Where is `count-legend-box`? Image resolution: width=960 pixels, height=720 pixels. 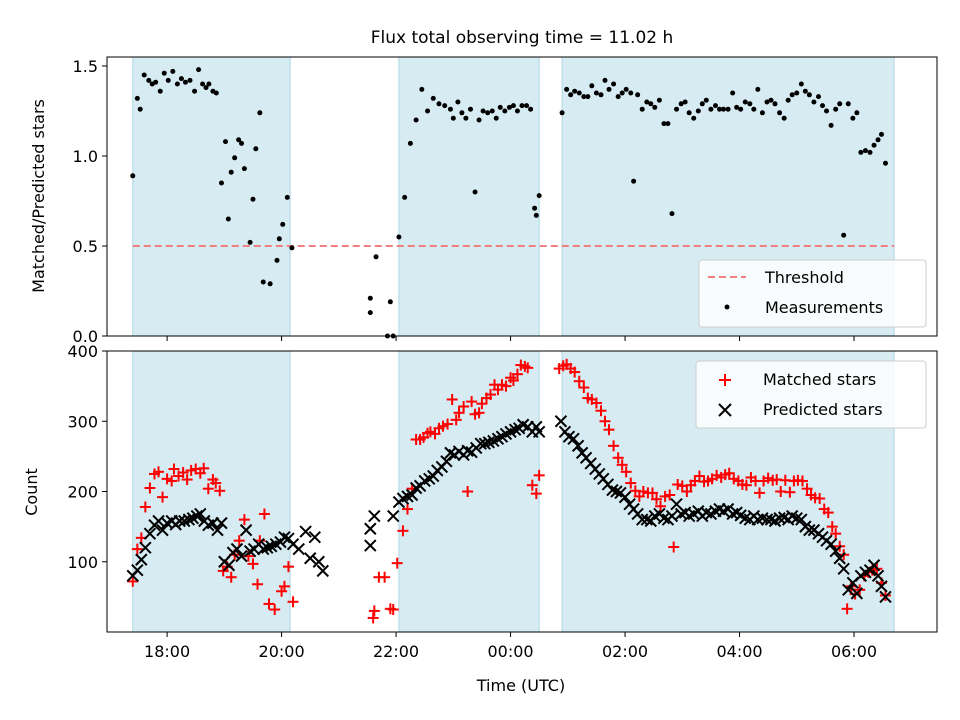
count-legend-box is located at coordinates (811, 394).